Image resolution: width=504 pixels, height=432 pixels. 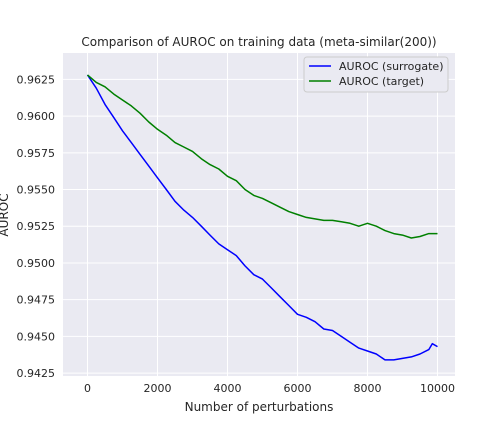 I want to click on x-tick-label: 2000, so click(x=158, y=388).